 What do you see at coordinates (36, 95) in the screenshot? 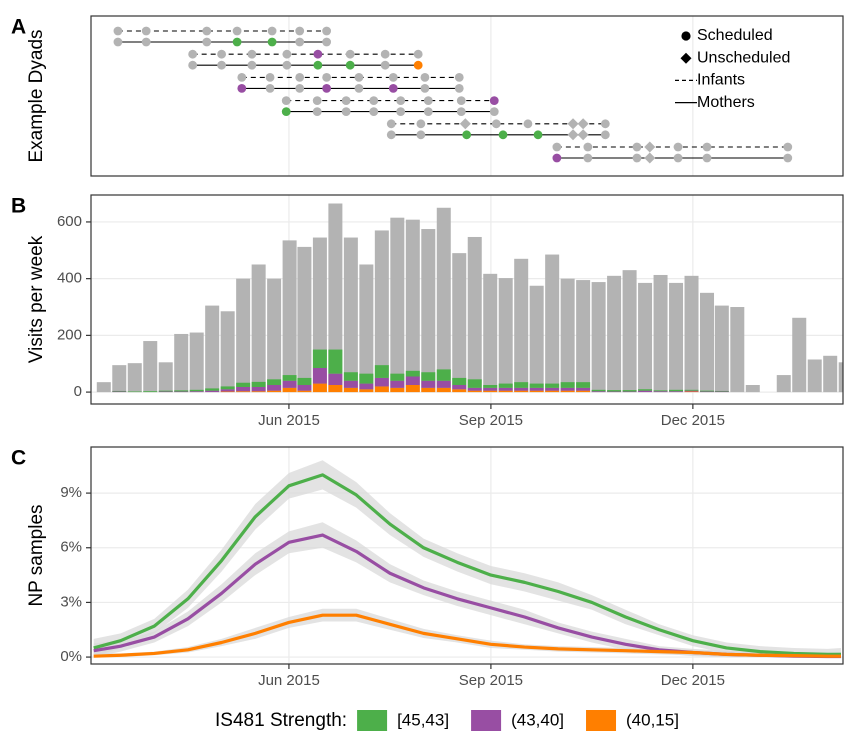
I see `y-axis-title: Example Dyads` at bounding box center [36, 95].